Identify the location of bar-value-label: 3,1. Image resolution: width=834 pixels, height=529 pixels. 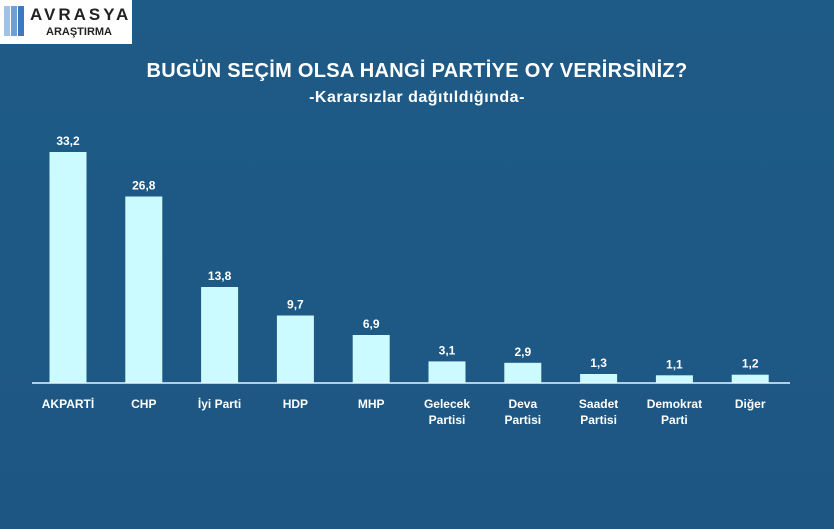
(447, 350).